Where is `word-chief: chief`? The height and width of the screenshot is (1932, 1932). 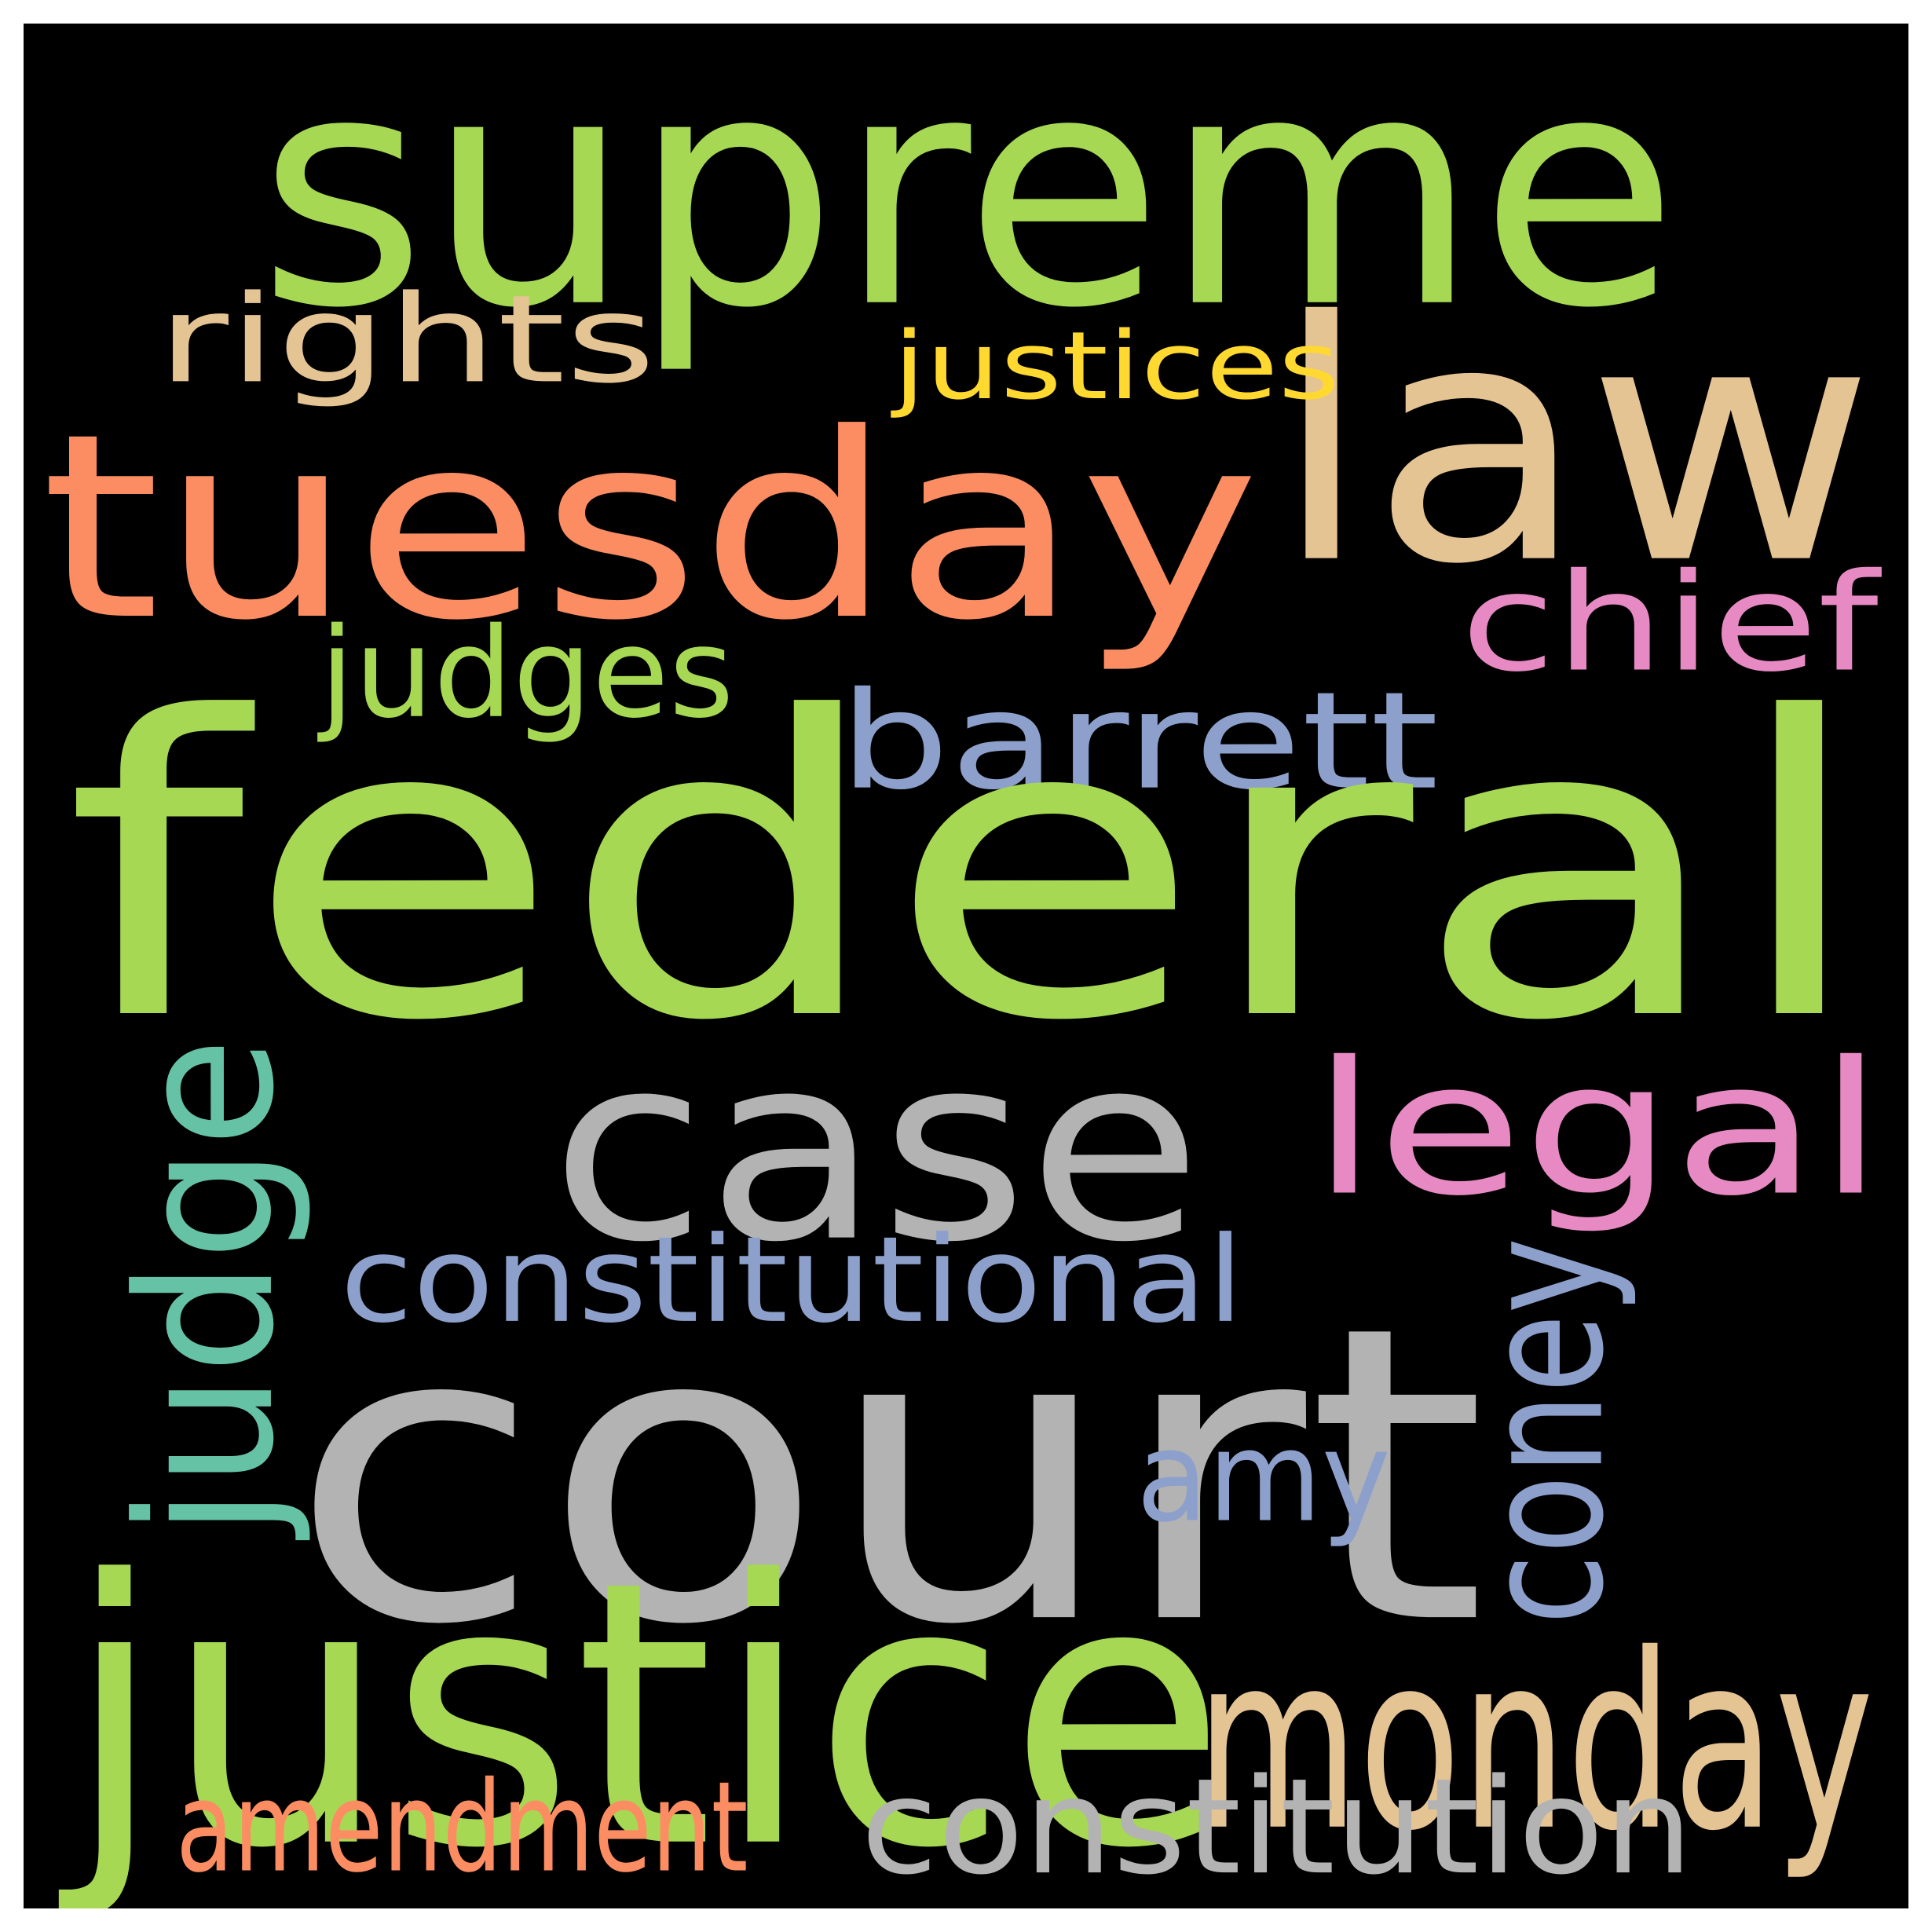
word-chief: chief is located at coordinates (1670, 623).